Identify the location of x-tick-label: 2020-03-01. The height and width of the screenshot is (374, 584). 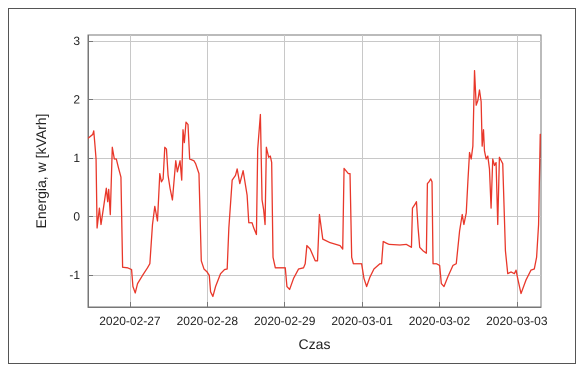
(362, 321).